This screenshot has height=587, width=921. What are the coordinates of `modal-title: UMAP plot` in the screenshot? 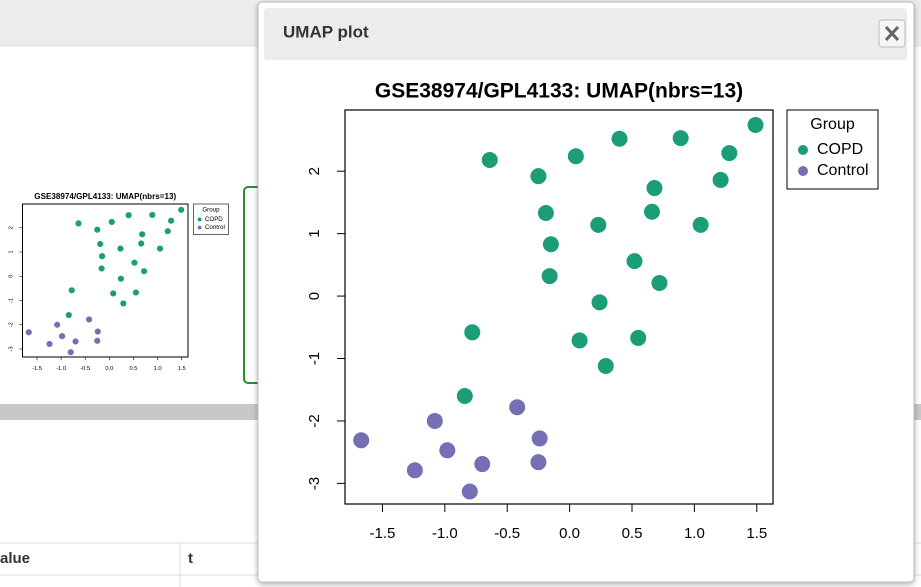 It's located at (326, 31).